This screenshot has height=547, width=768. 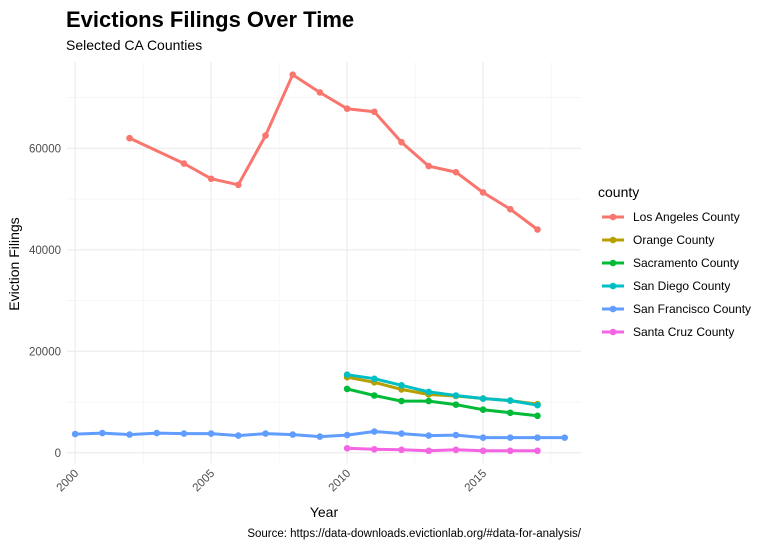 I want to click on legend-label: Santa Cruz County, so click(x=683, y=332).